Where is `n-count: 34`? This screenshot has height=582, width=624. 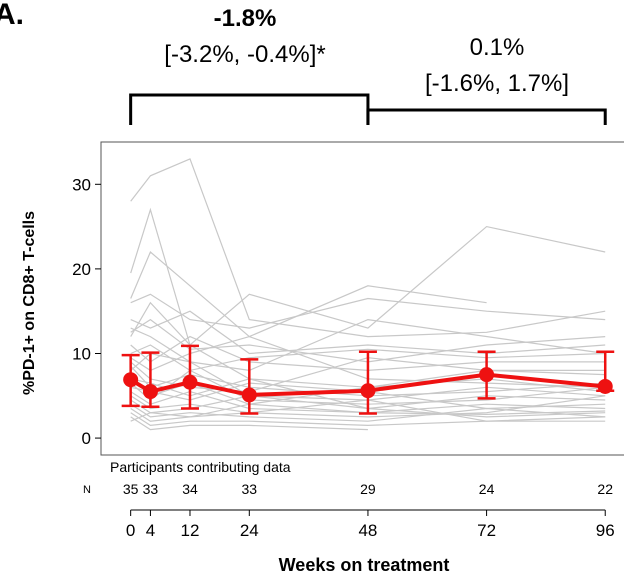
n-count: 34 is located at coordinates (190, 489).